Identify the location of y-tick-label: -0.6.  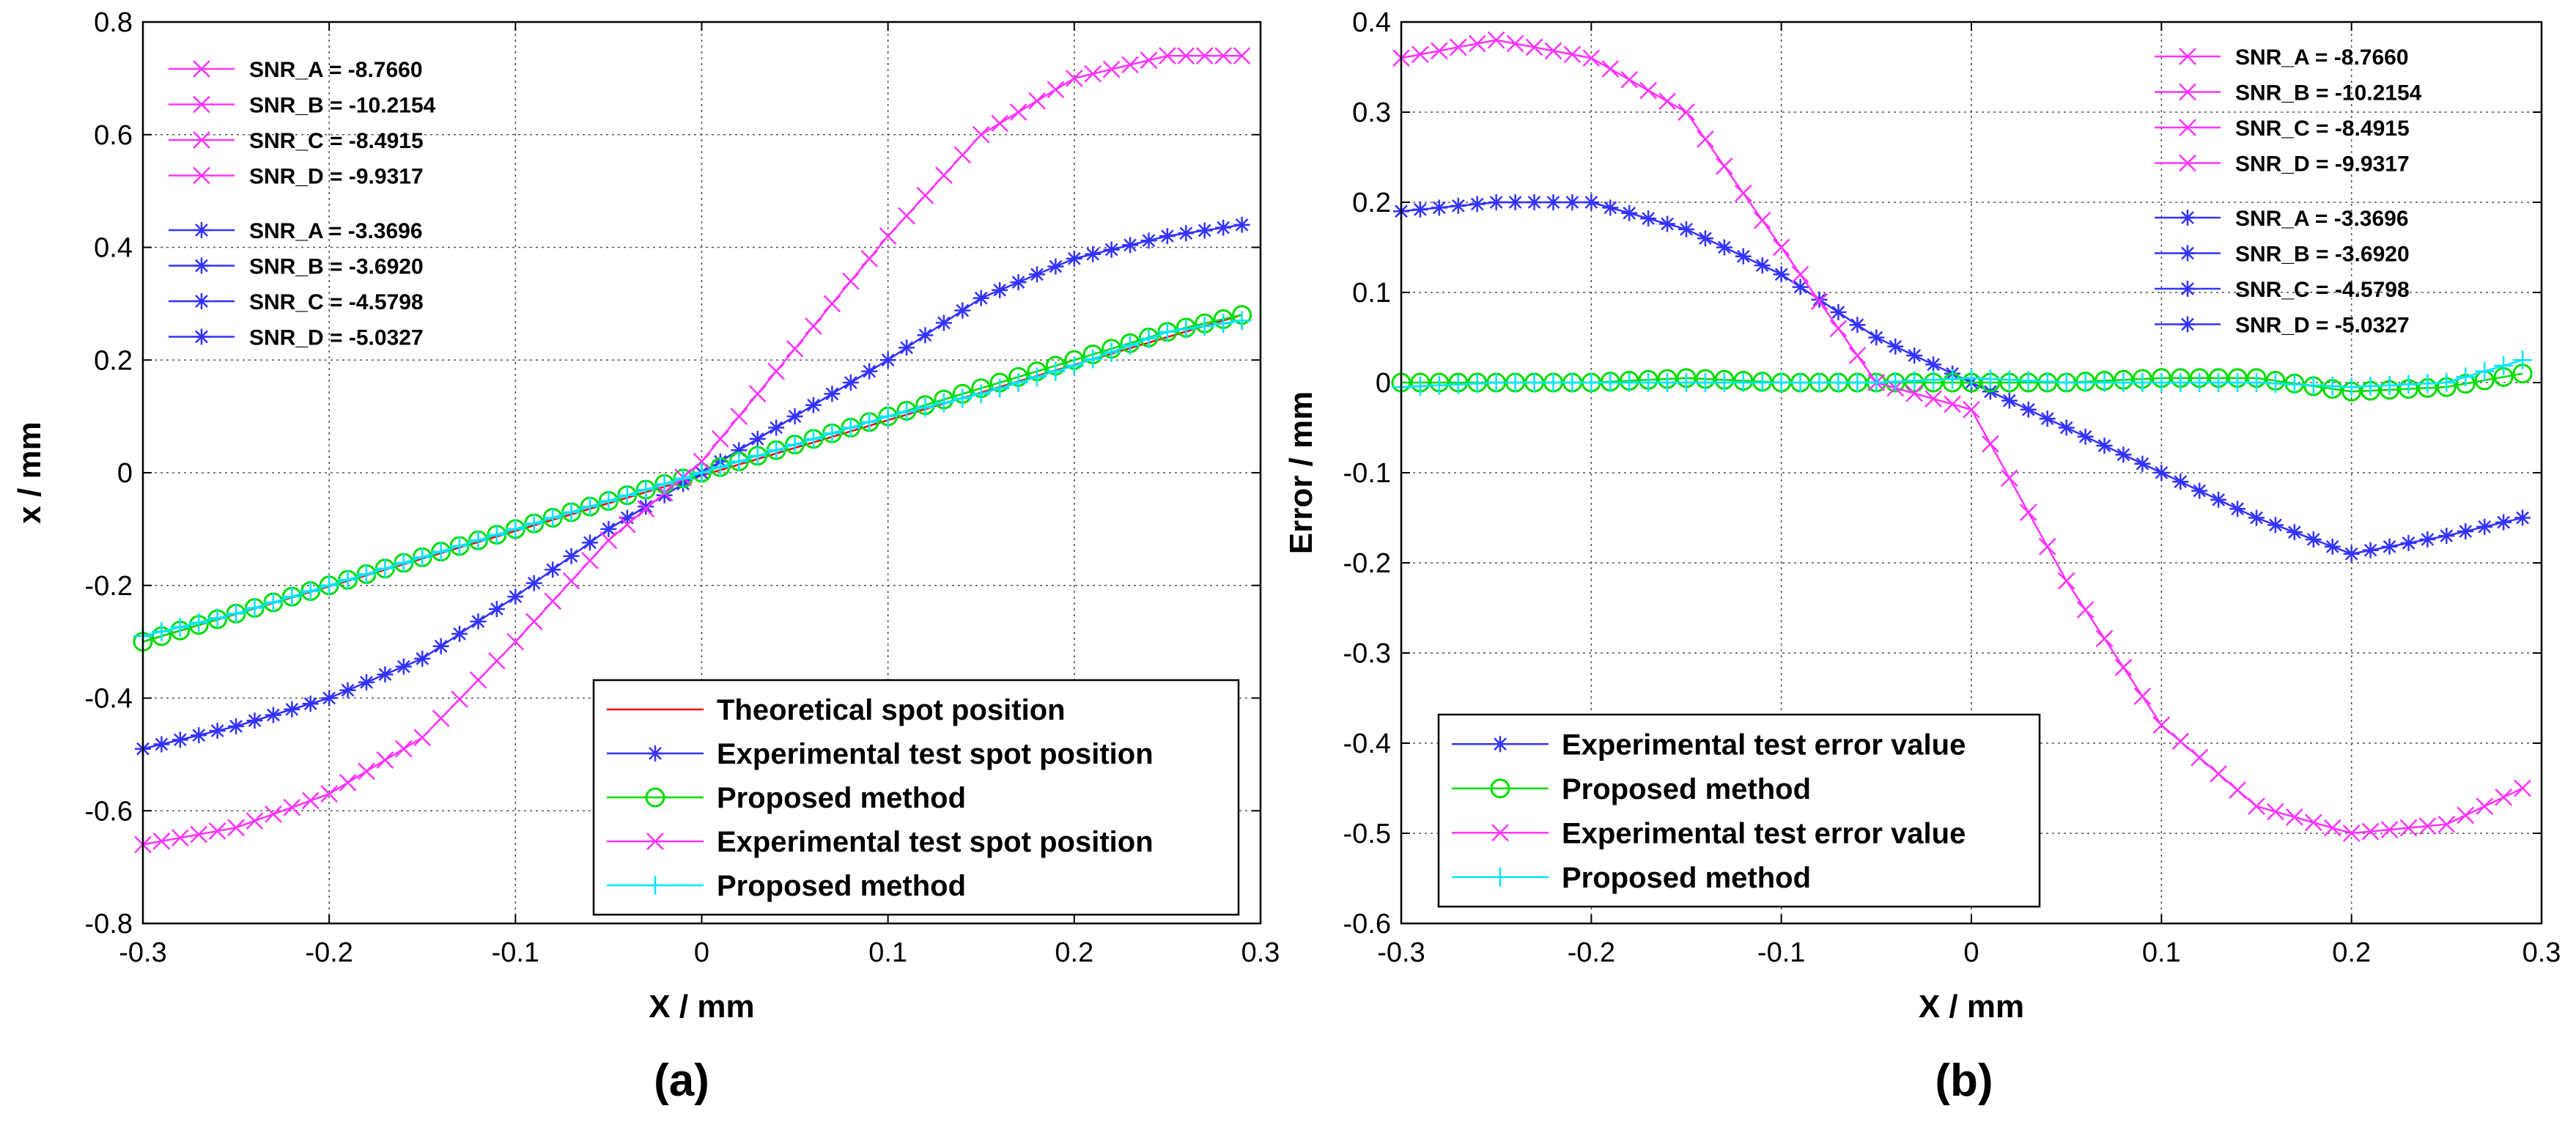
(109, 811).